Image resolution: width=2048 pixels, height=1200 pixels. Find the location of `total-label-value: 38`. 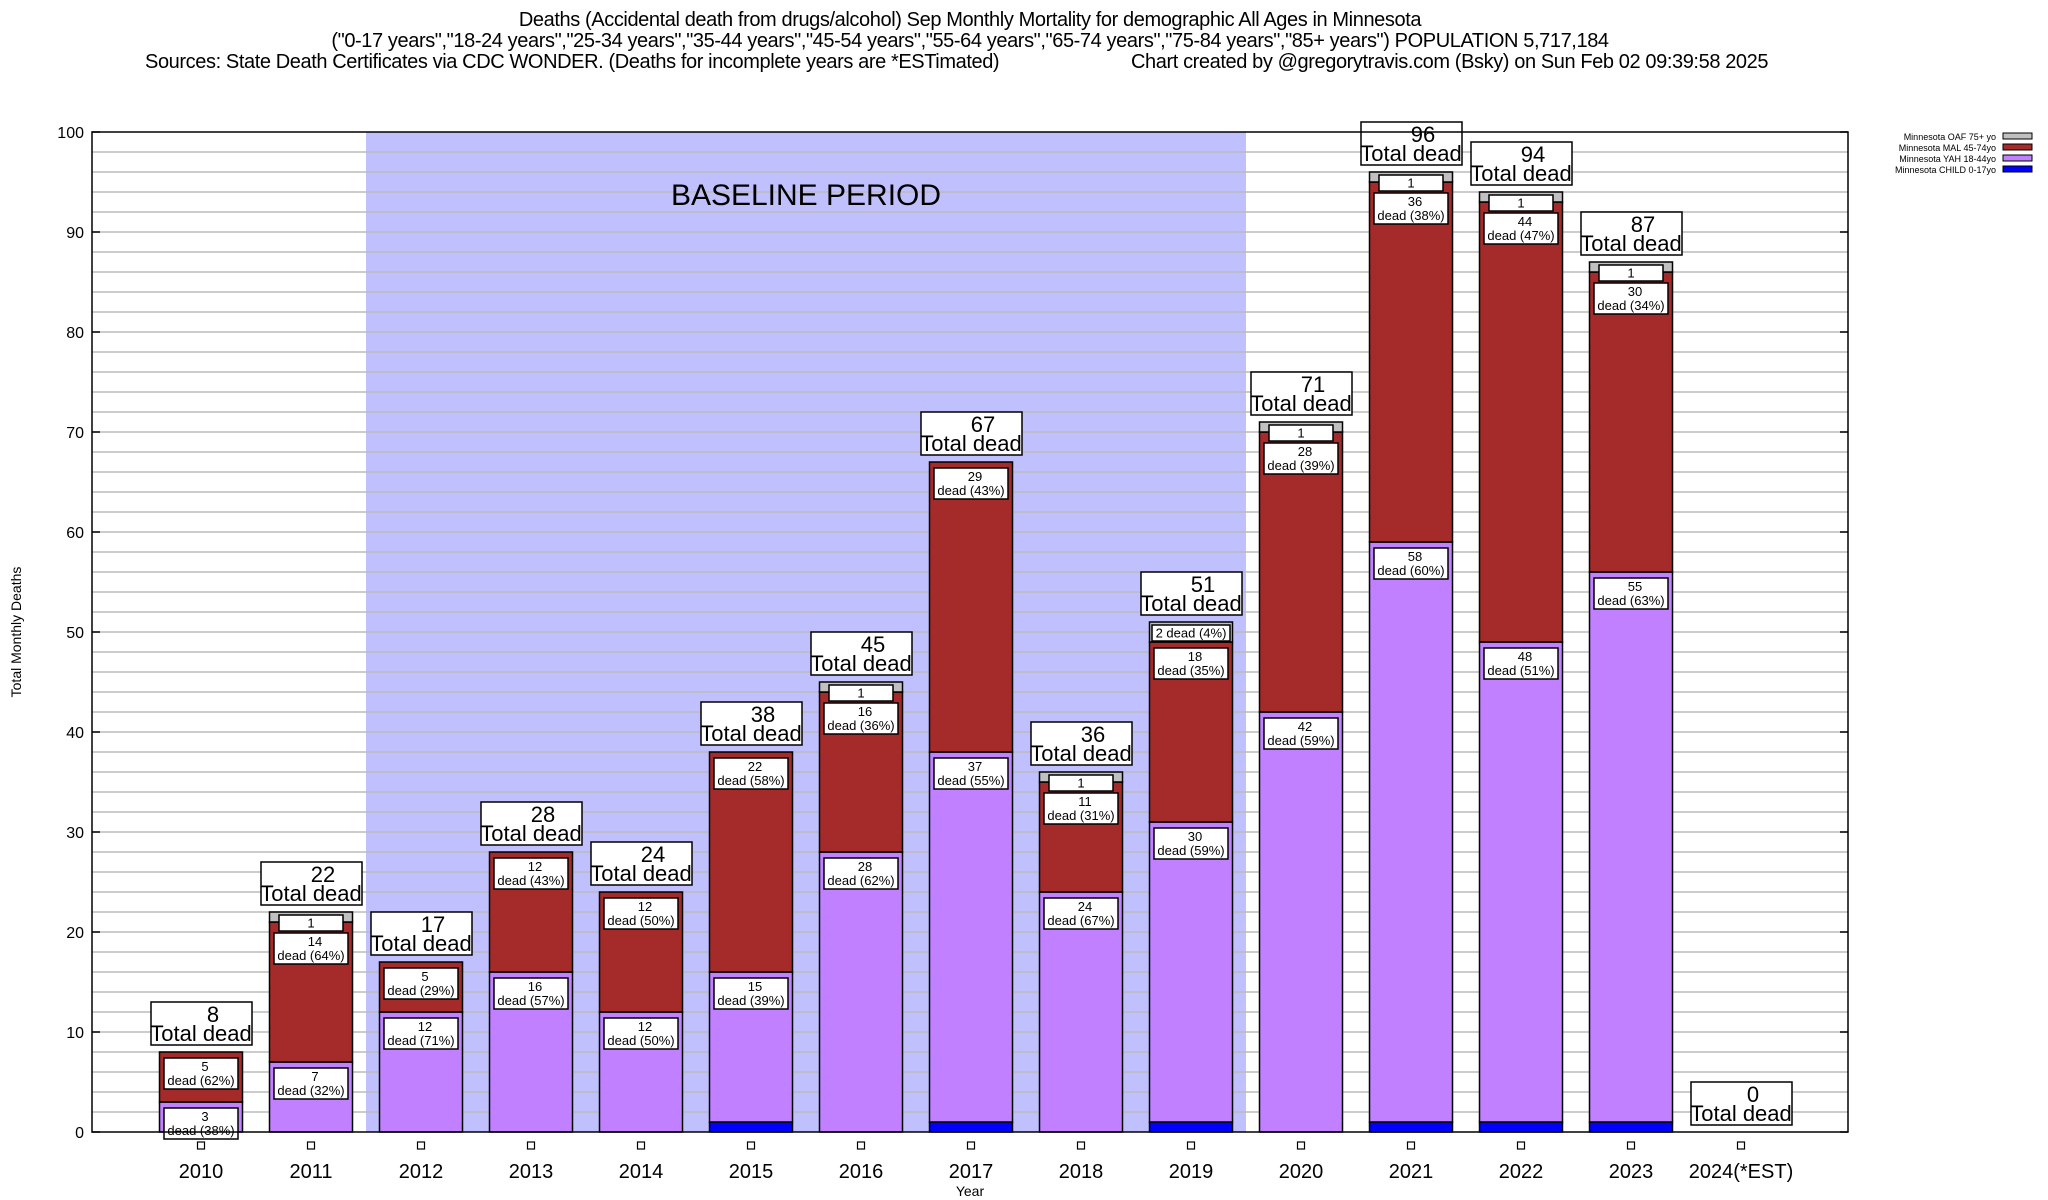

total-label-value: 38 is located at coordinates (763, 714).